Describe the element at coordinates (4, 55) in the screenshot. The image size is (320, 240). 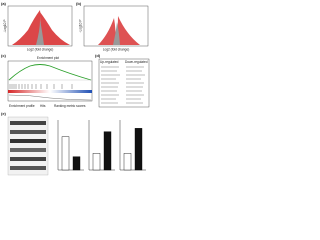
I see `panel-label: (c)` at that location.